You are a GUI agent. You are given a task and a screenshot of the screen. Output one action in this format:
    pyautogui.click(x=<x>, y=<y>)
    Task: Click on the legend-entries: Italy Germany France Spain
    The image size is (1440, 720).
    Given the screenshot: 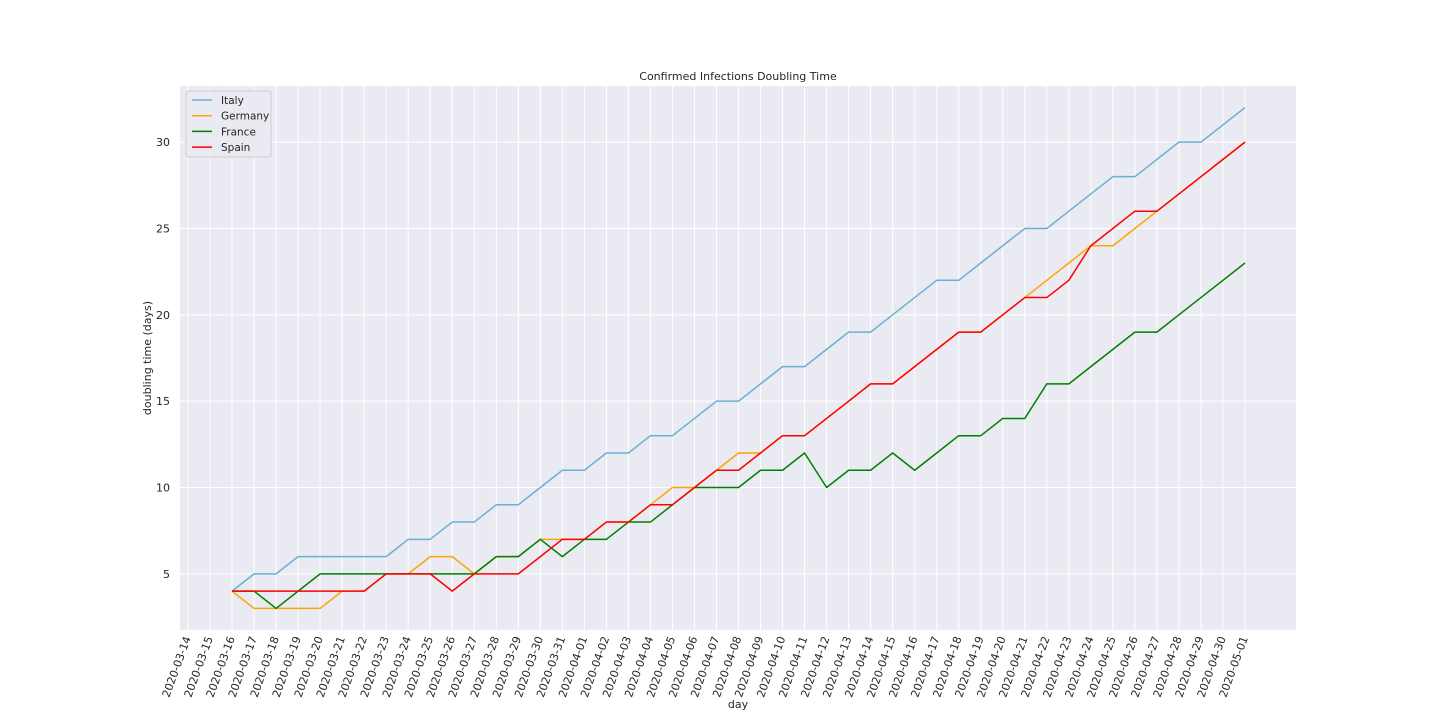 What is the action you would take?
    pyautogui.click(x=230, y=124)
    